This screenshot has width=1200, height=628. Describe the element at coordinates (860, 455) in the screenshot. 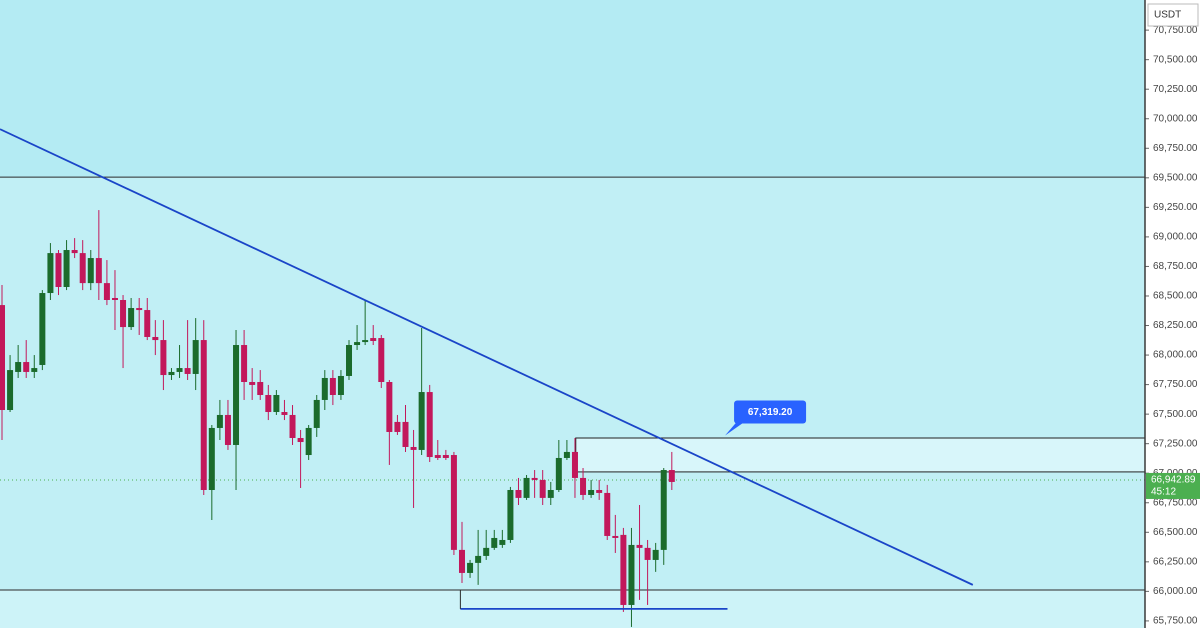

I see `zone` at that location.